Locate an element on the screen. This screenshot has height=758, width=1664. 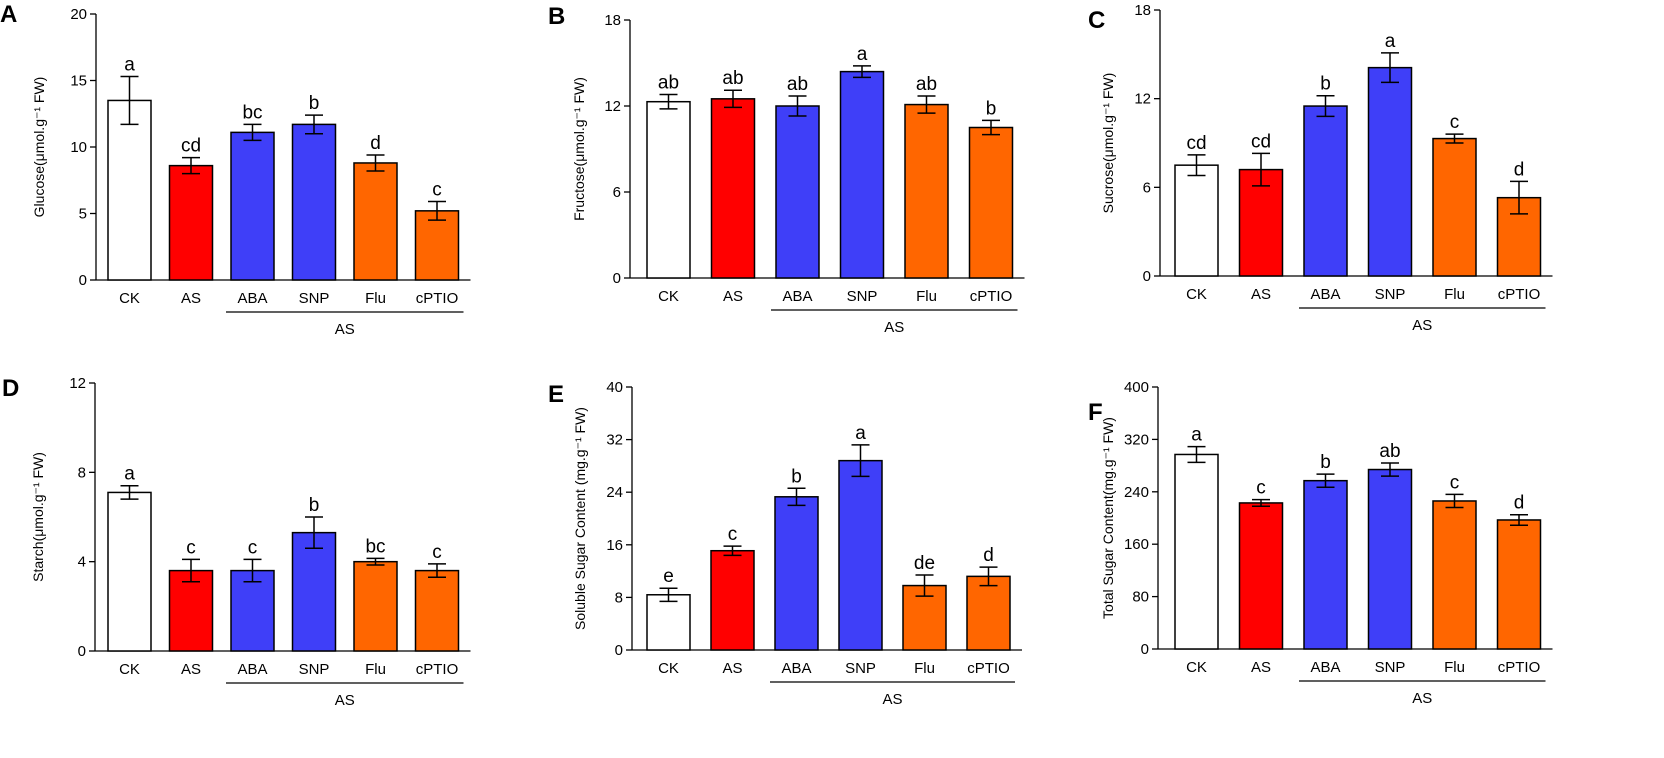
y-axis-label: Total Sugar Content(mg.g⁻¹ FW) is located at coordinates (1108, 518).